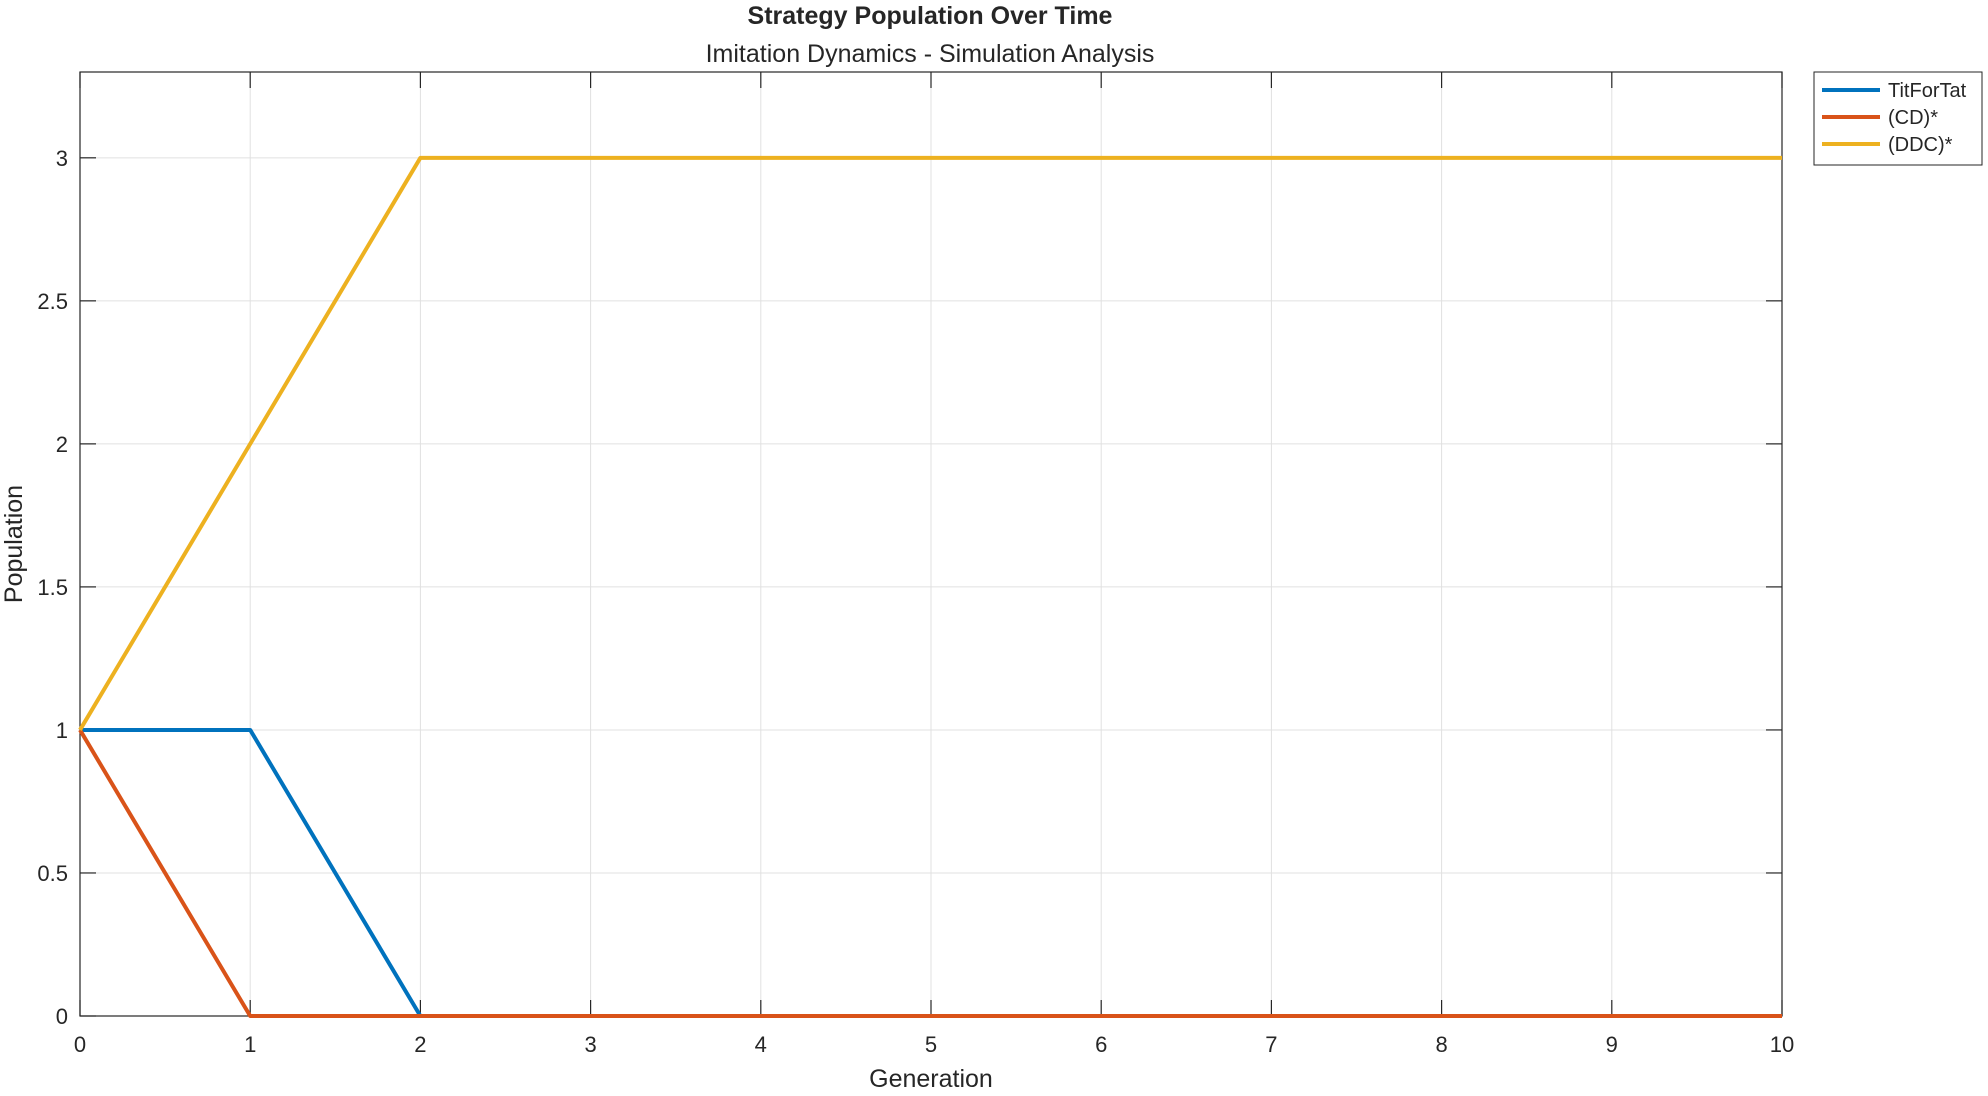 The image size is (1988, 1096). Describe the element at coordinates (931, 1078) in the screenshot. I see `x-axis-label: Generation` at that location.